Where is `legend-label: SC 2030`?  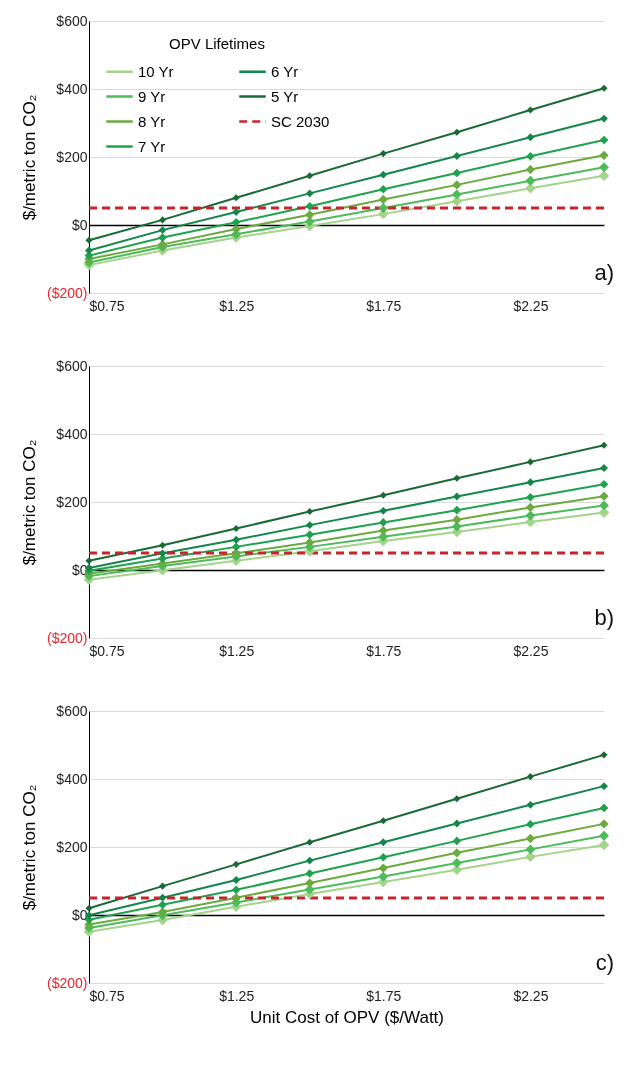 legend-label: SC 2030 is located at coordinates (300, 121).